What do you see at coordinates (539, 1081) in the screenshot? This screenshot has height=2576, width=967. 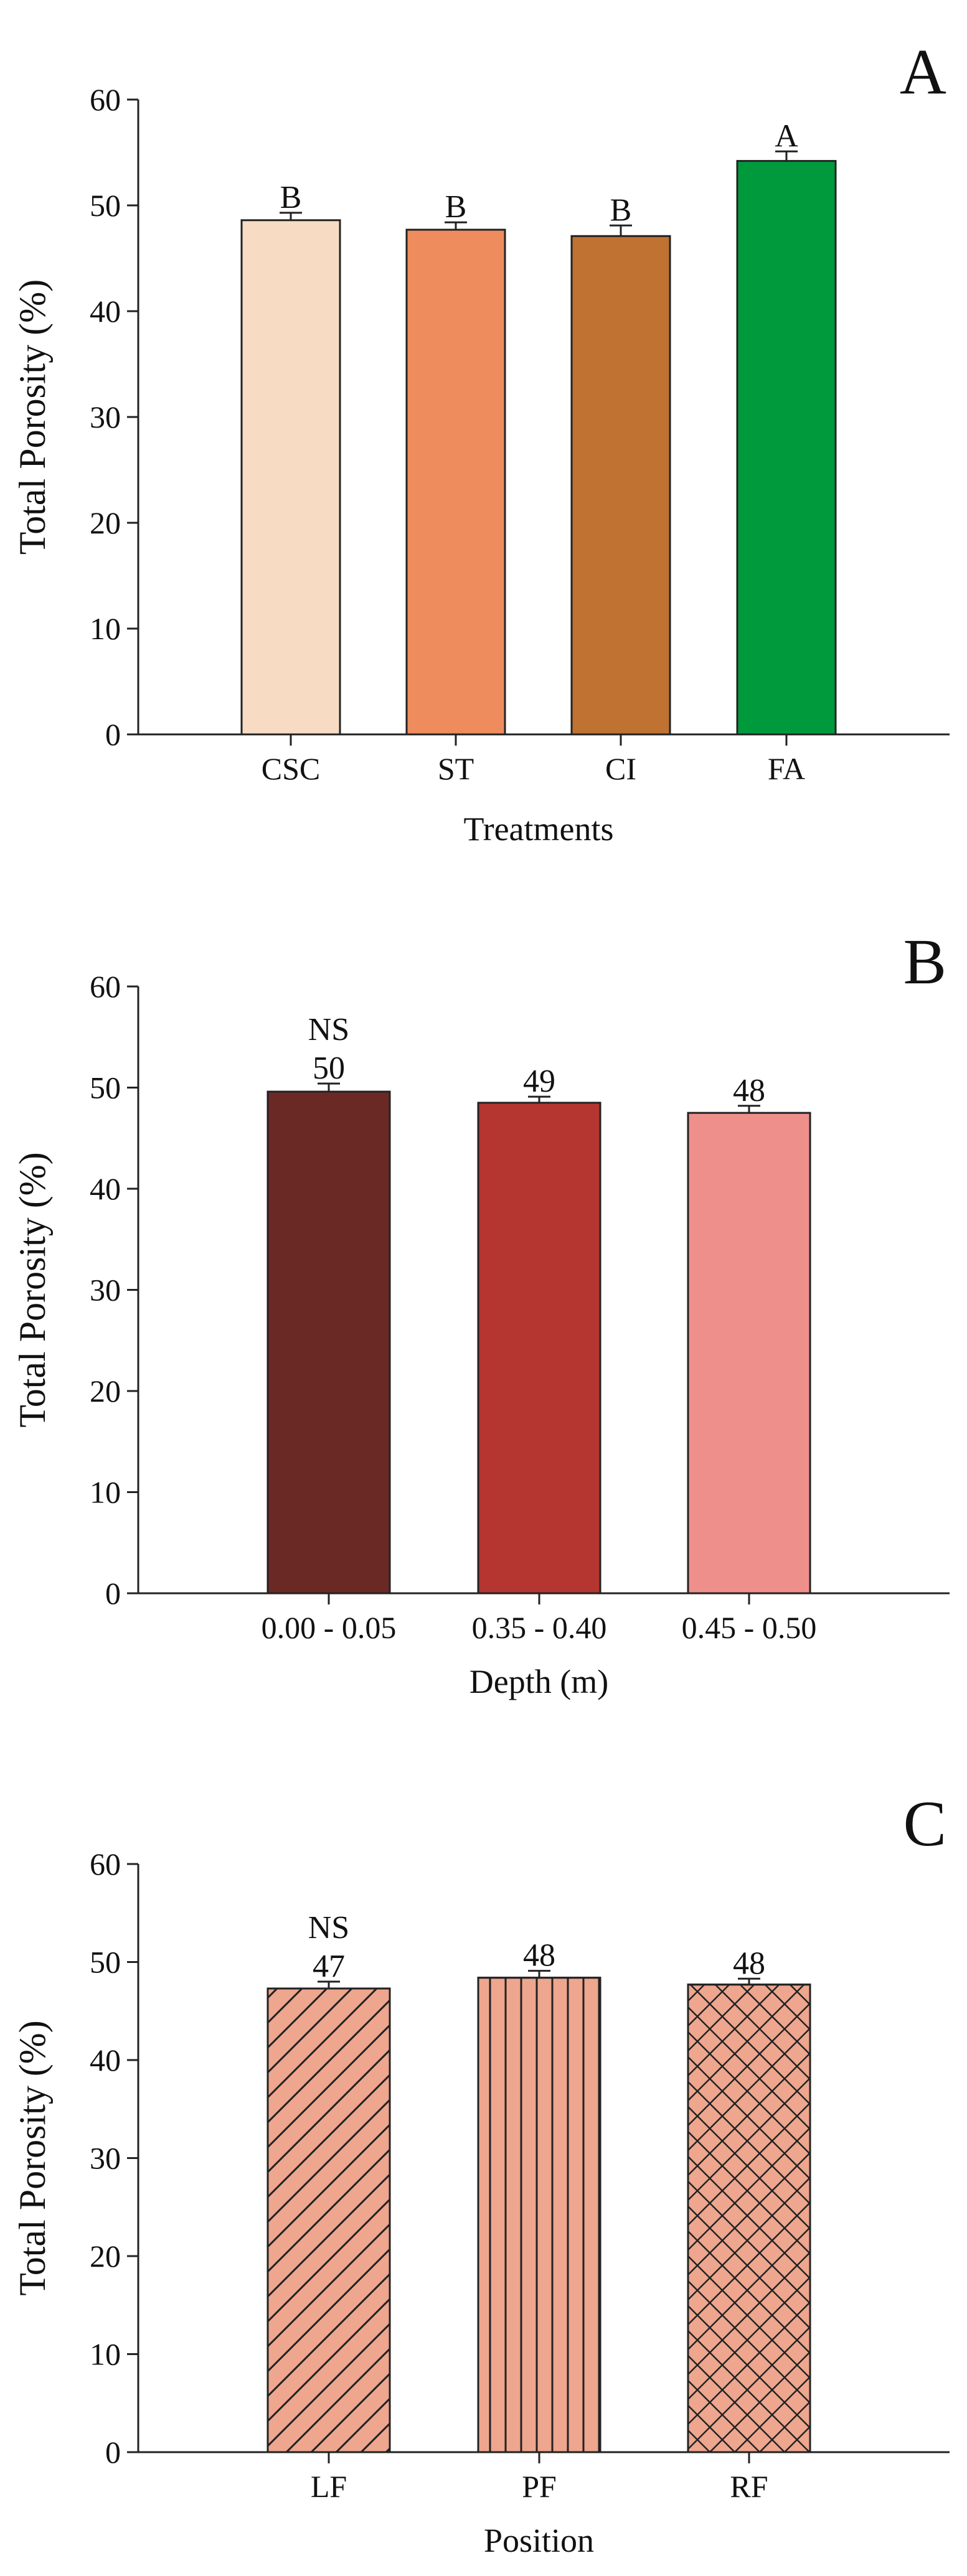 I see `bar-top-label: 49` at bounding box center [539, 1081].